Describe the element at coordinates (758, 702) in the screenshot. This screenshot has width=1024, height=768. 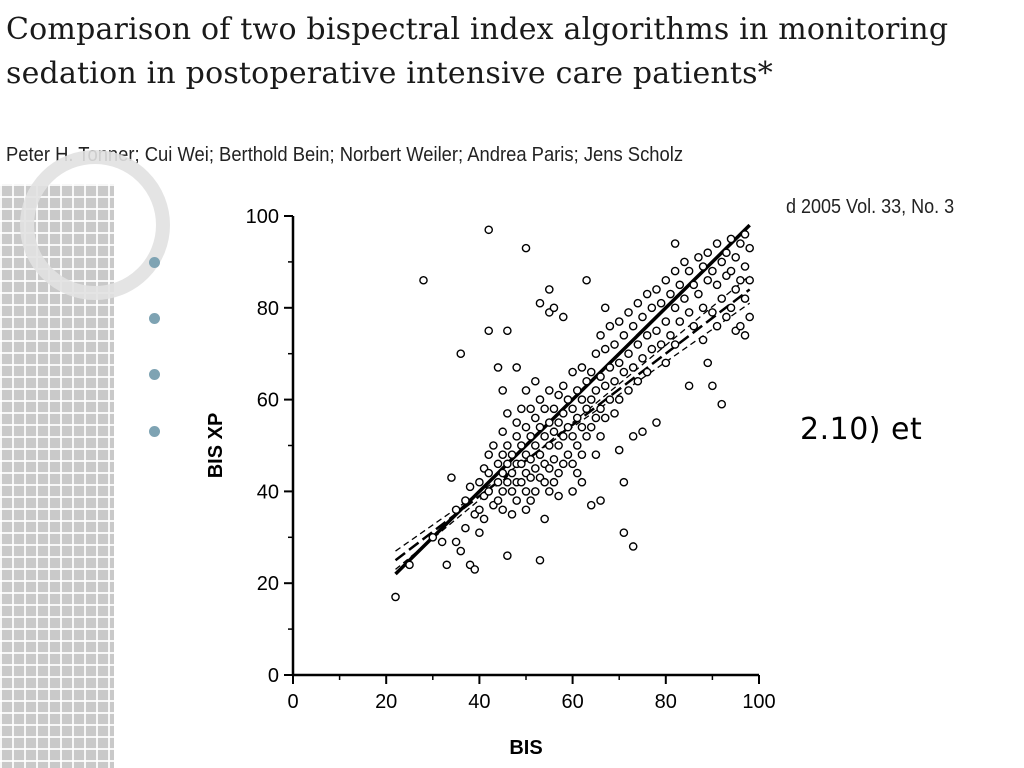
I see `x-tick-label: 100` at that location.